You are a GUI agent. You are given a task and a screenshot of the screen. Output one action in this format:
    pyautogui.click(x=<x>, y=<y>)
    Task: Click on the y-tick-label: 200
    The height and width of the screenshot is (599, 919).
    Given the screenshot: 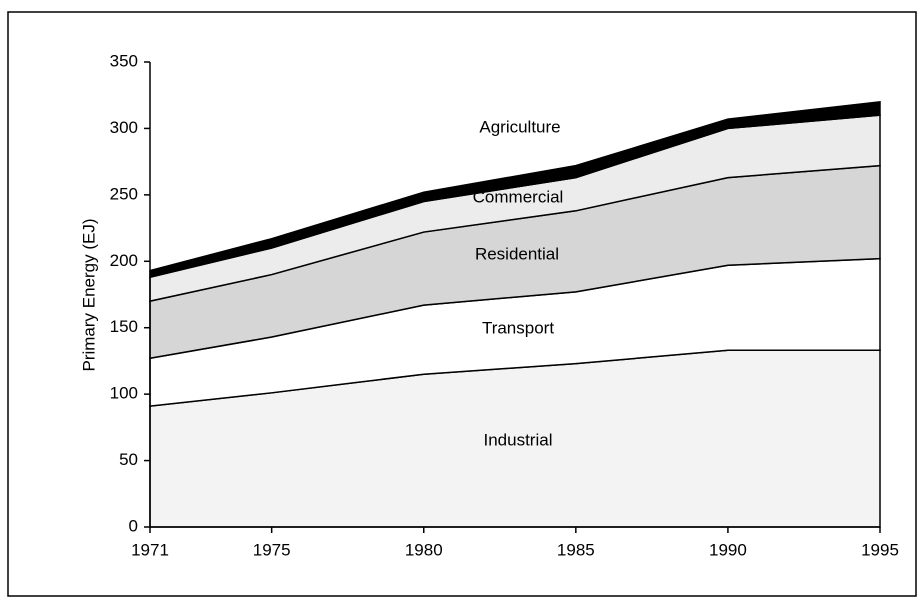 What is the action you would take?
    pyautogui.click(x=124, y=260)
    